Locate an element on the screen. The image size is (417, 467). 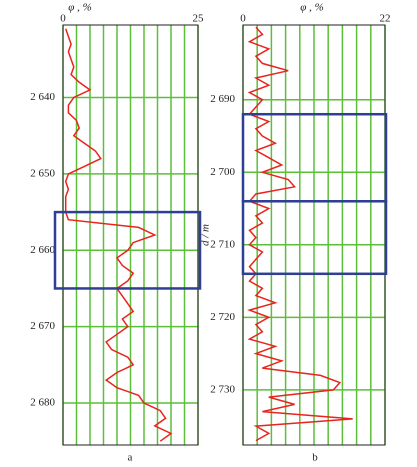
y-tick-label: 2 690 is located at coordinates (222, 99).